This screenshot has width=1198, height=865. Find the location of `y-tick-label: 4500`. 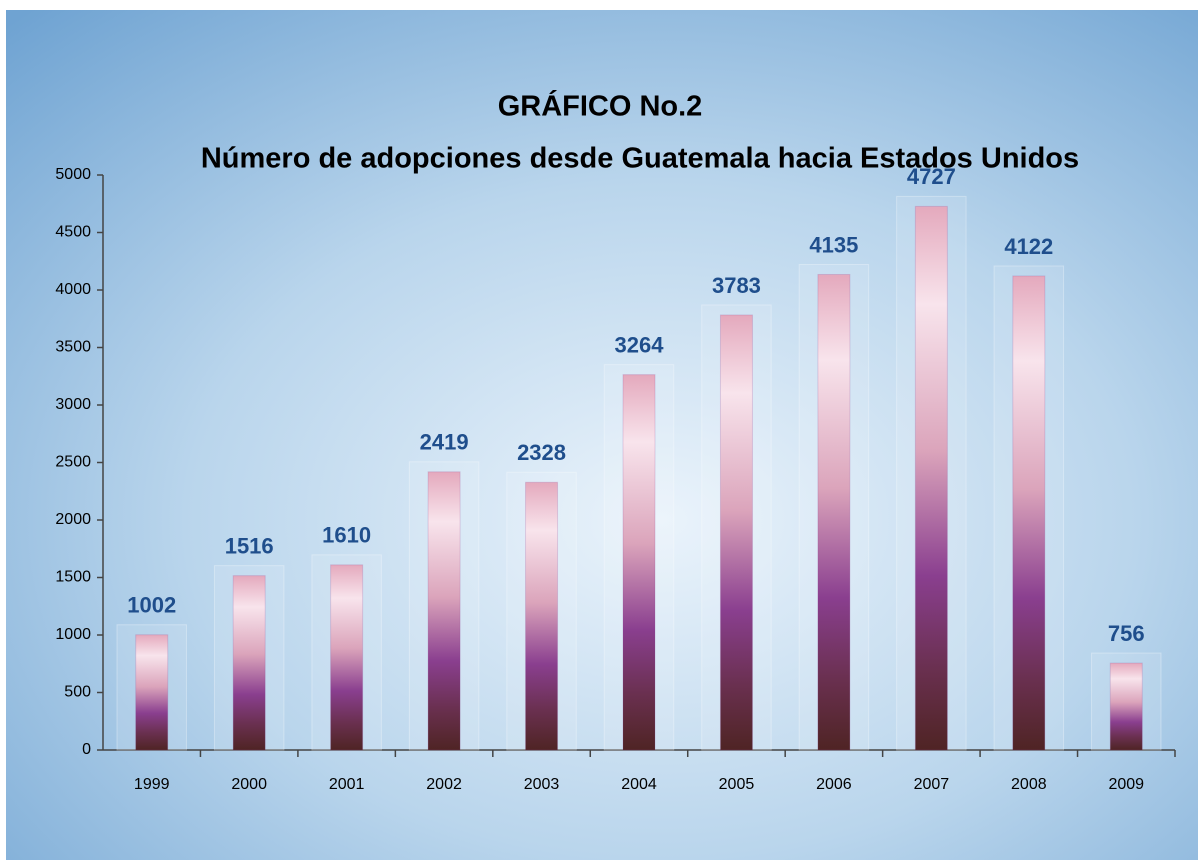

y-tick-label: 4500 is located at coordinates (73, 232).